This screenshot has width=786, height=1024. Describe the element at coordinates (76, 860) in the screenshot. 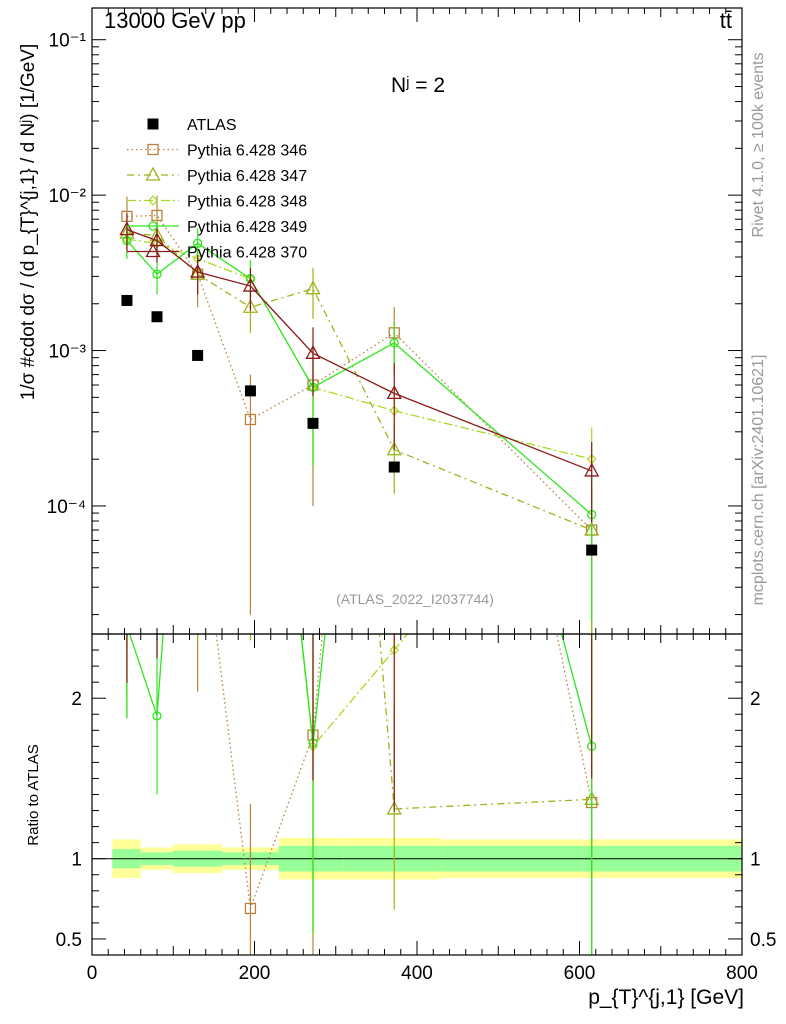

I see `ratio-tick-label-left: 1` at that location.